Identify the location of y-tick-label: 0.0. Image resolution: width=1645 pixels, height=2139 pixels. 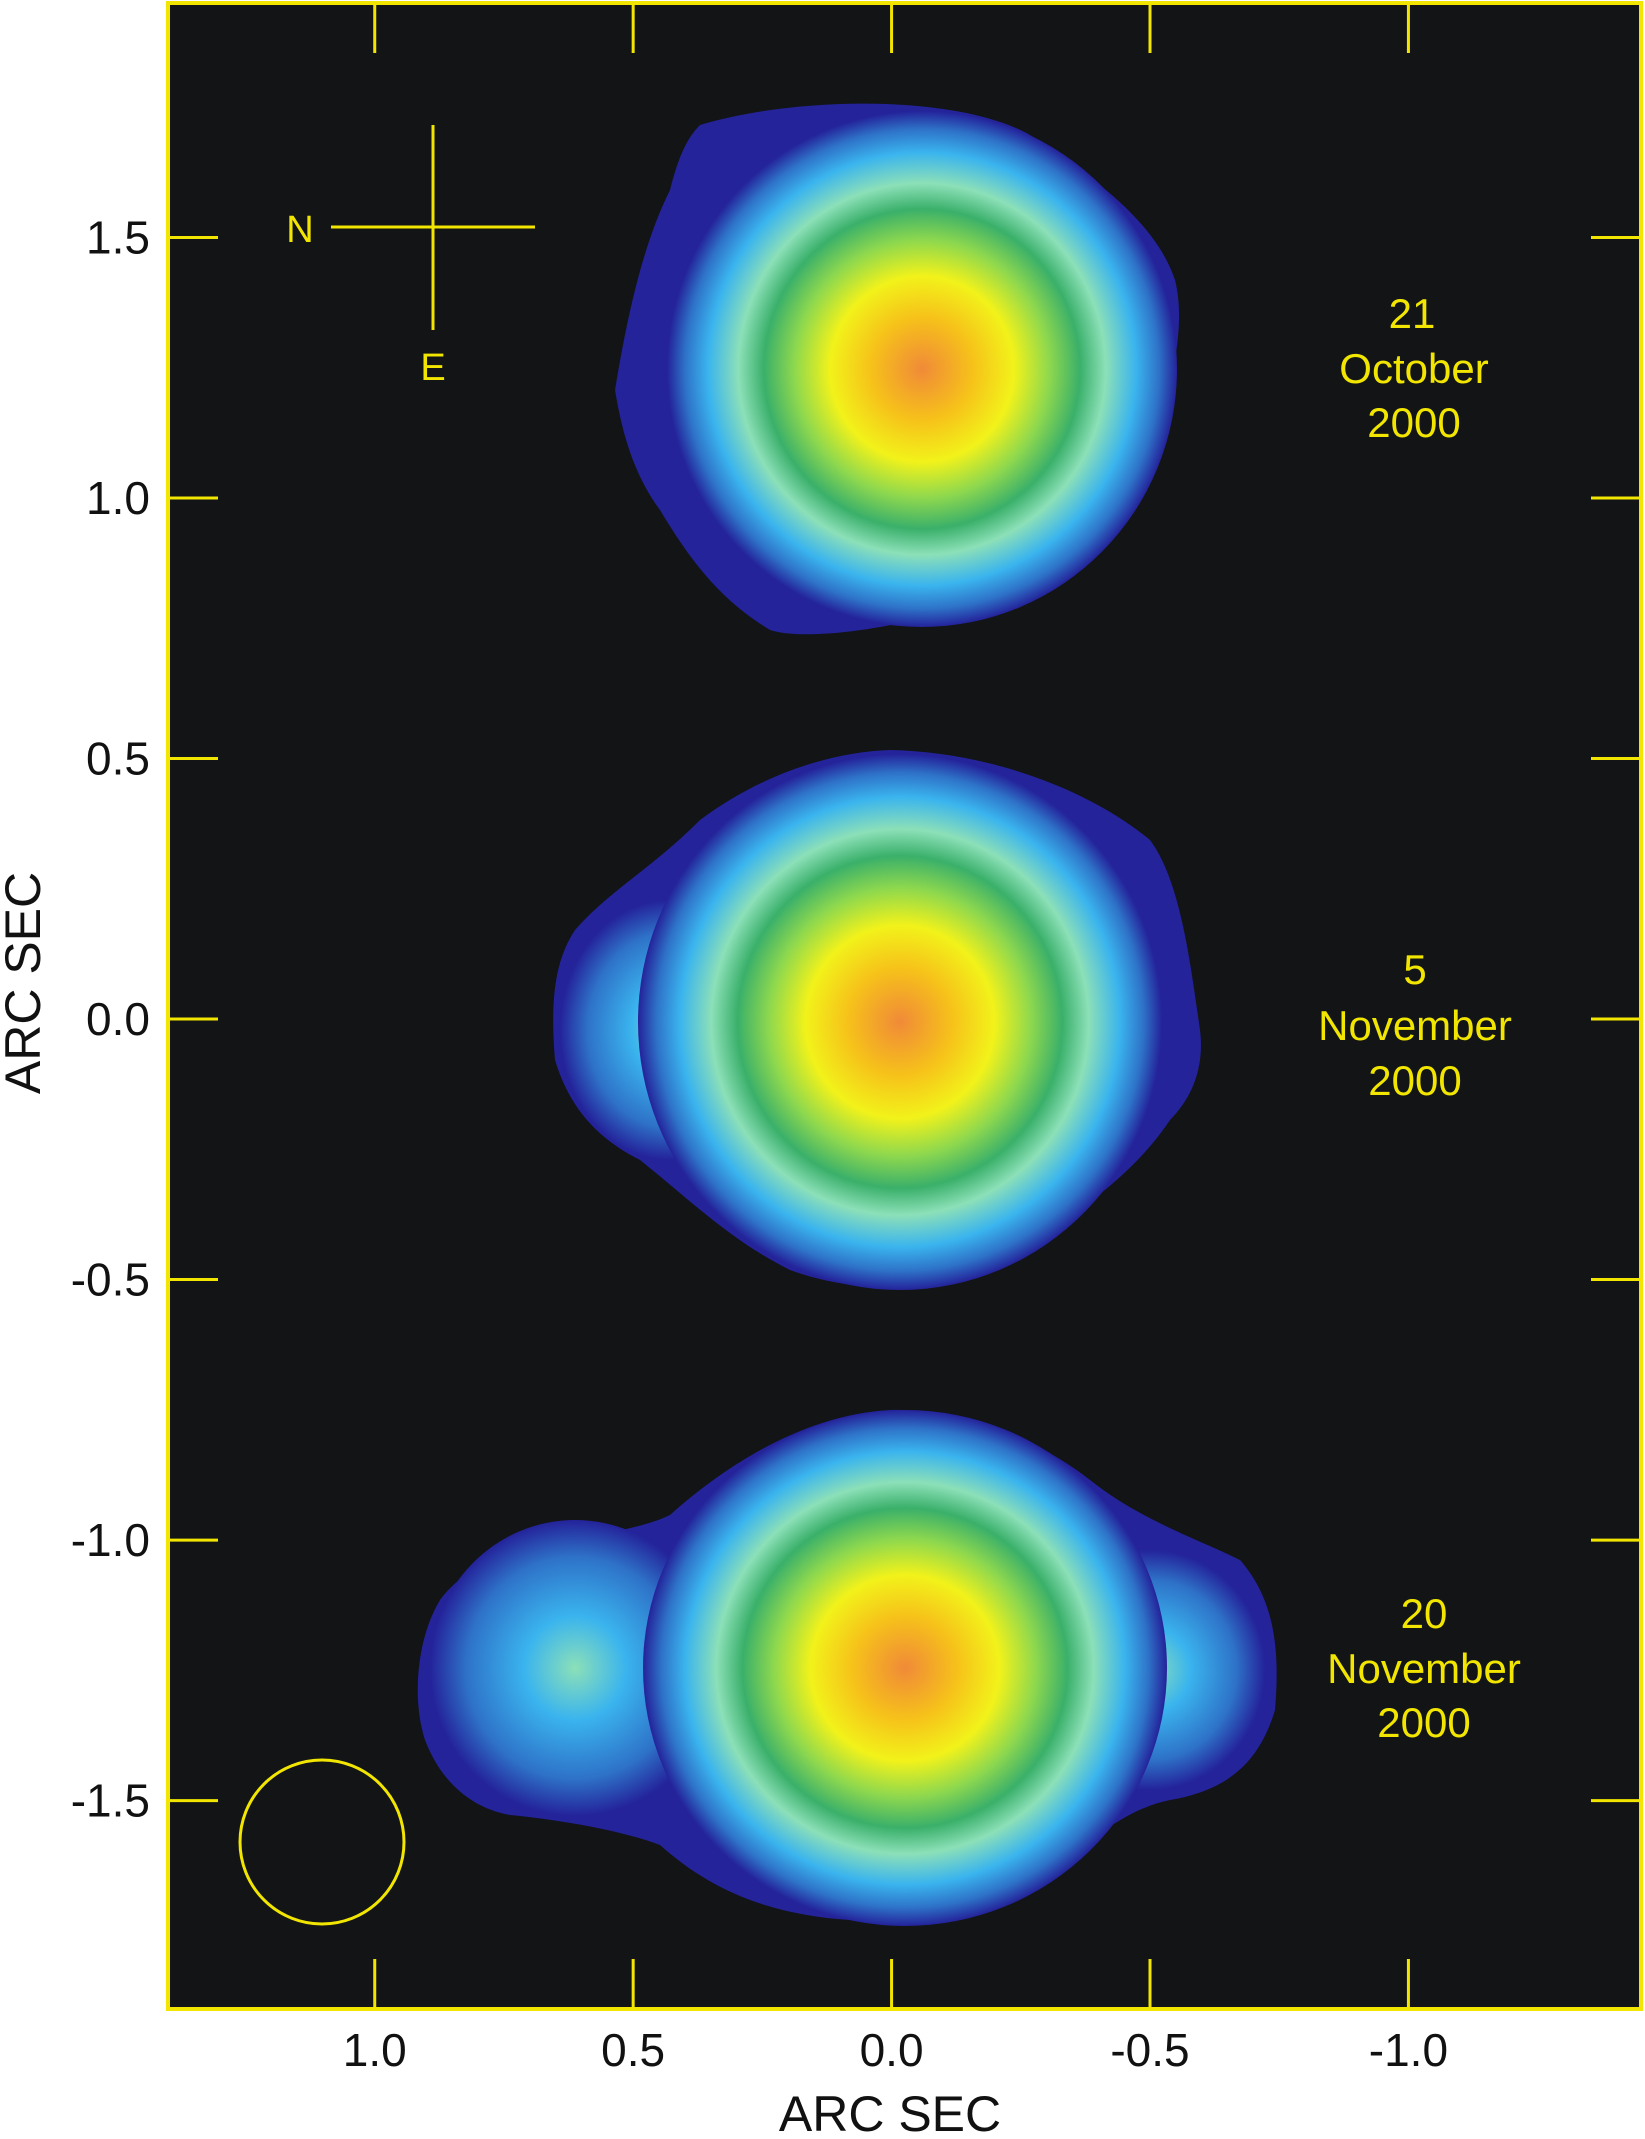
(118, 1019).